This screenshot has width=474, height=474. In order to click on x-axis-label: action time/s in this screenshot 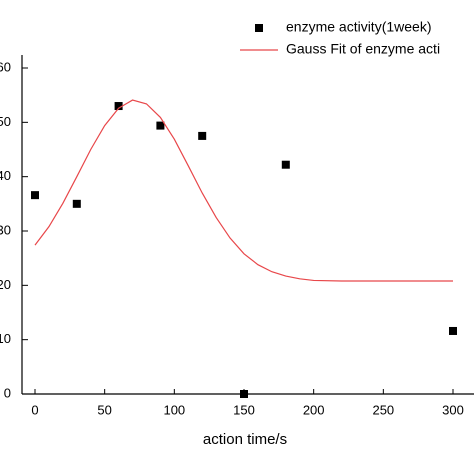, I will do `click(245, 439)`.